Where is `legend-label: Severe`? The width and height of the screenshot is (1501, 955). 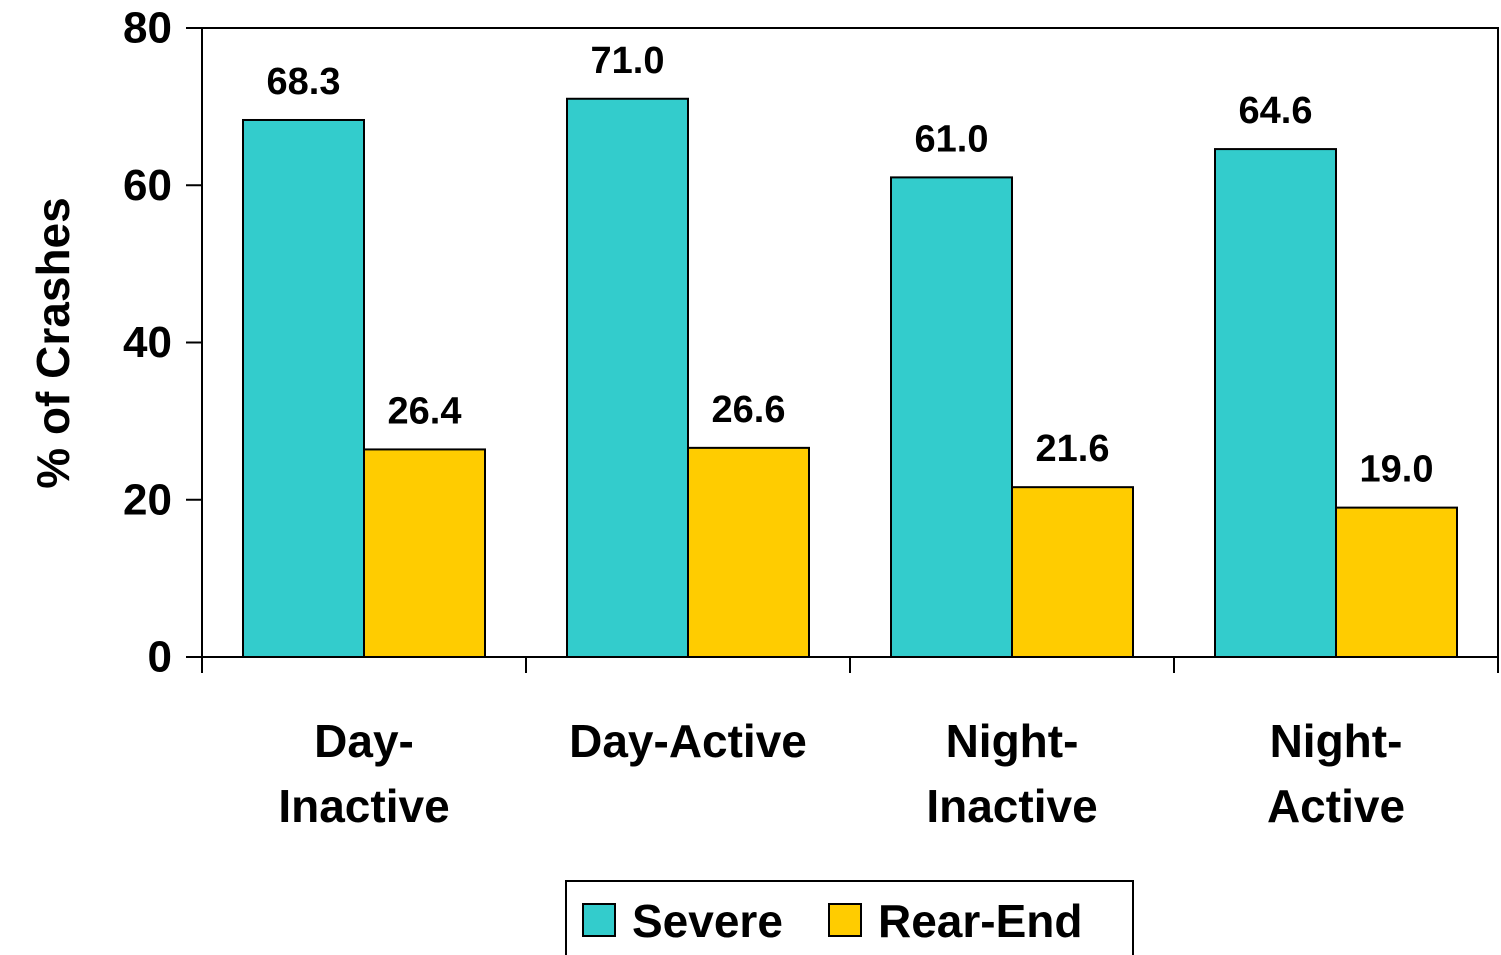
legend-label: Severe is located at coordinates (707, 921).